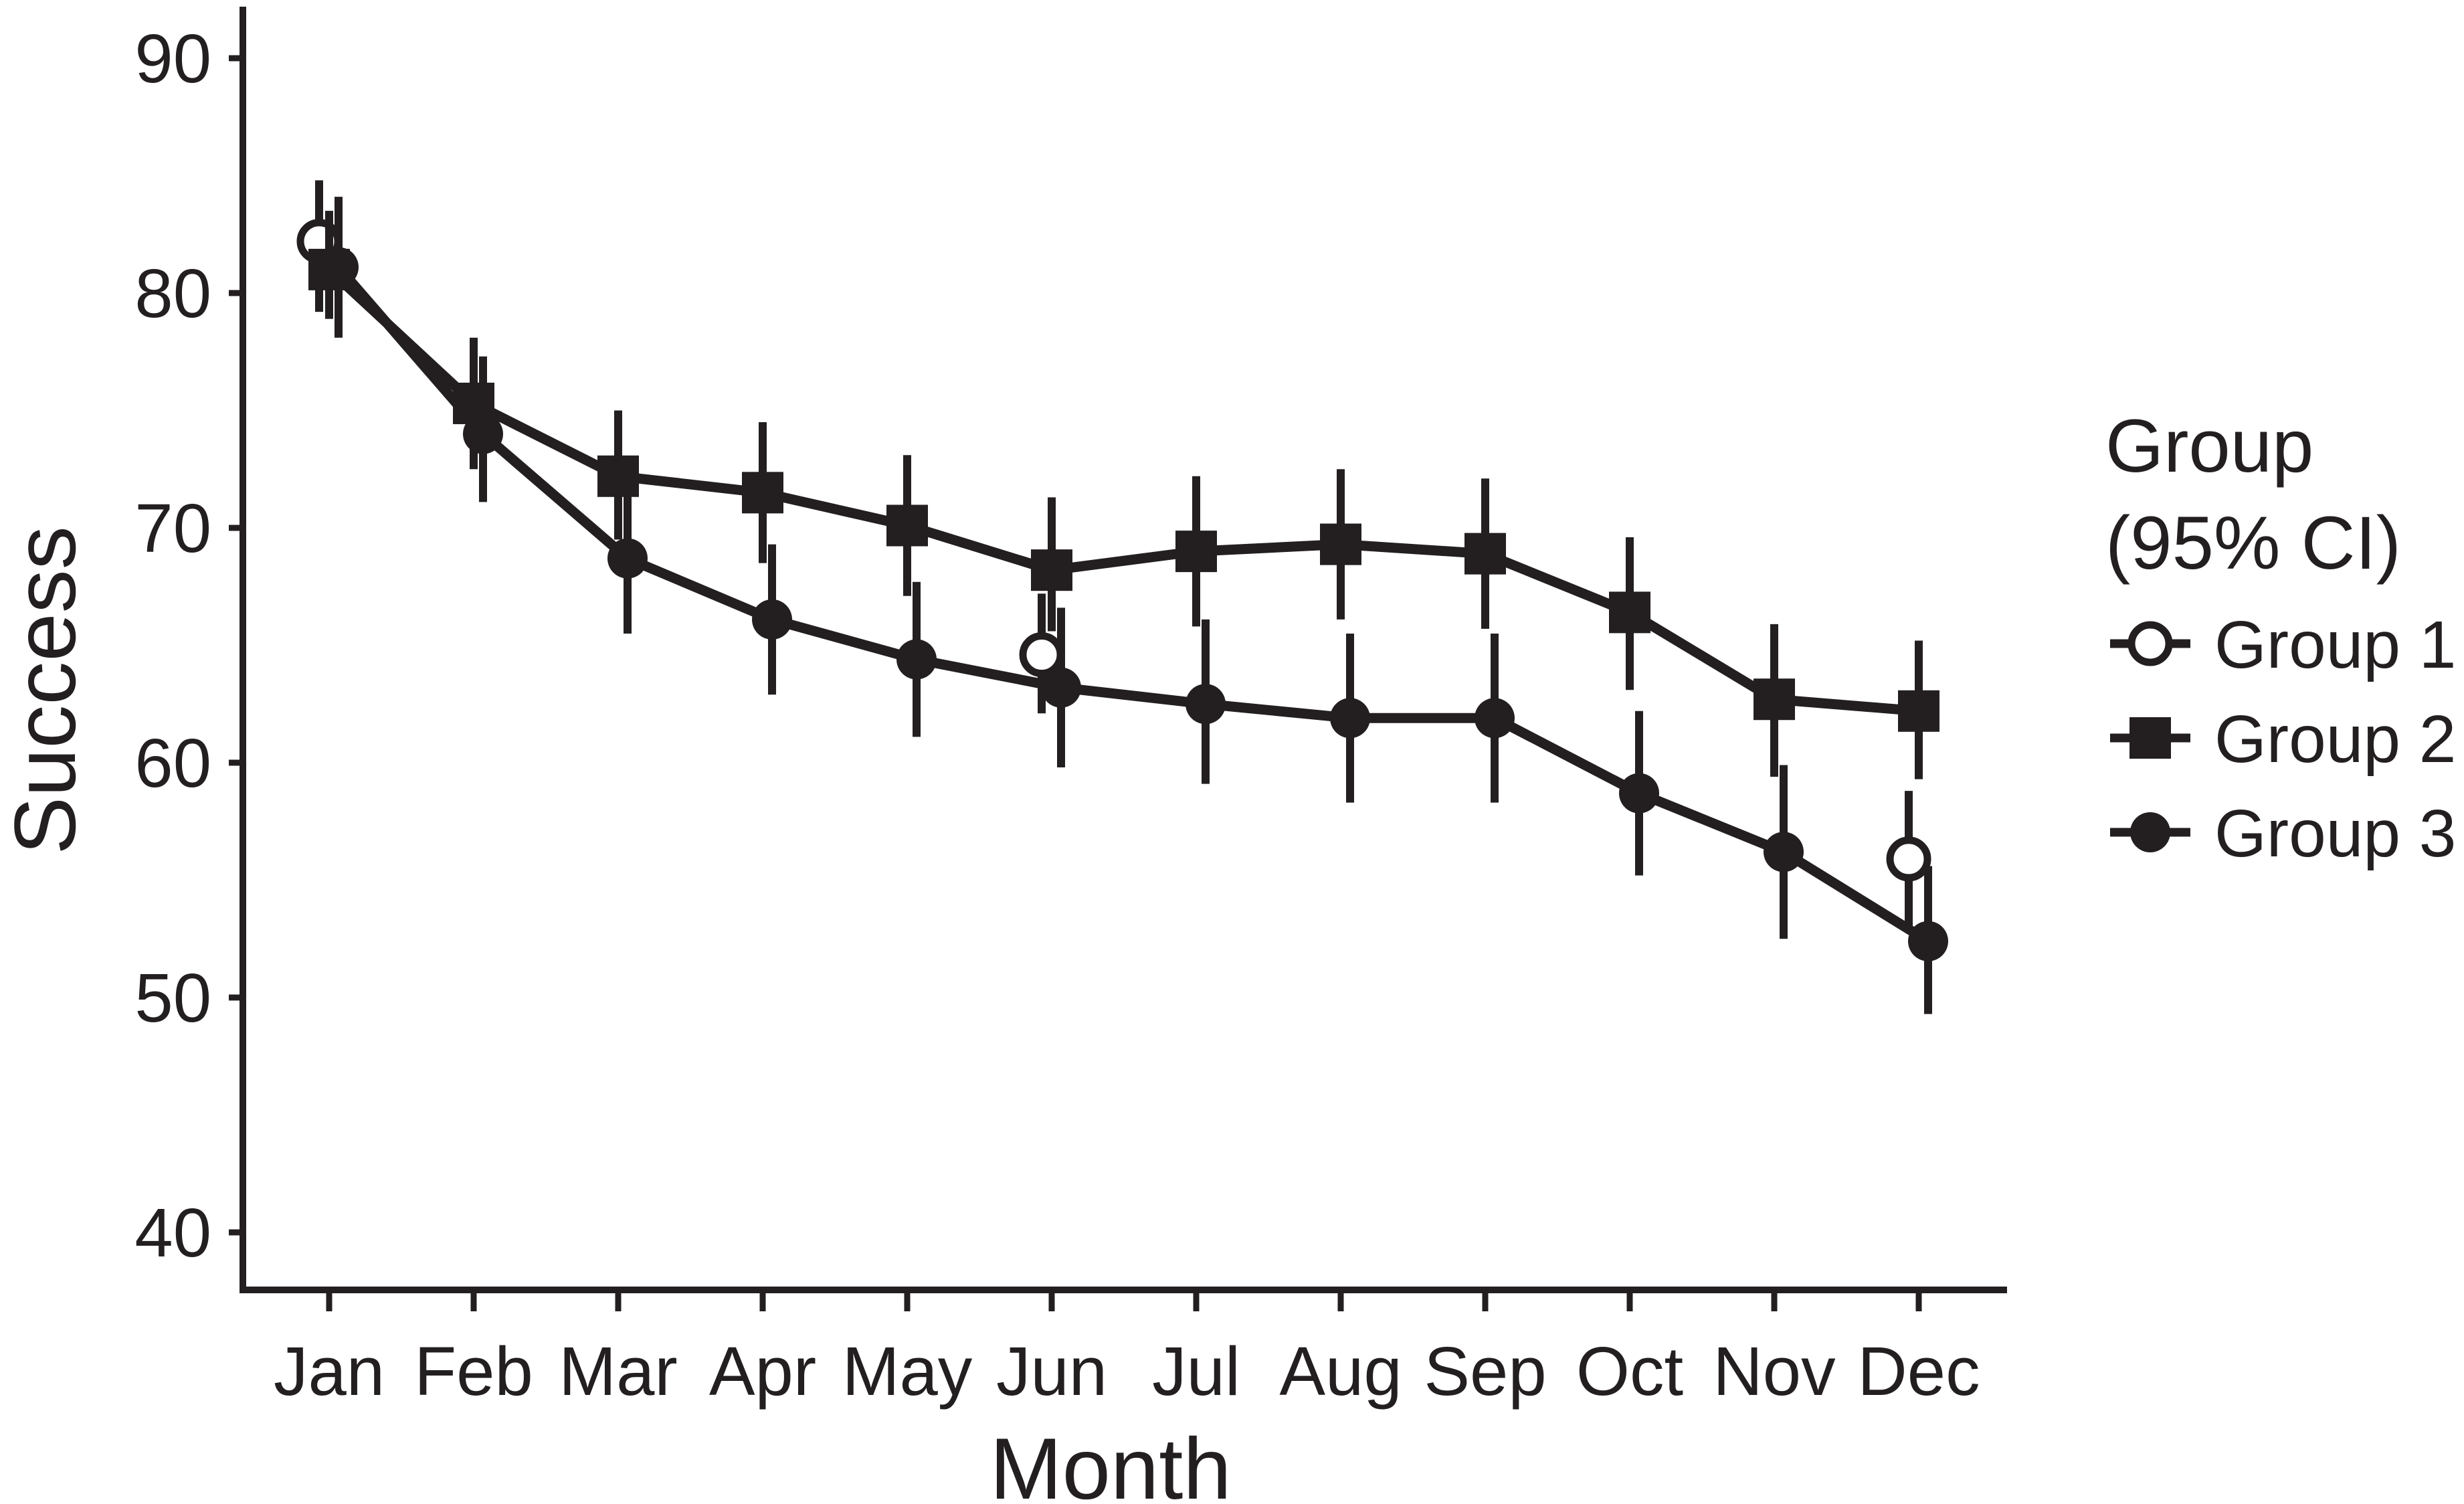 This screenshot has width=2464, height=1504. Describe the element at coordinates (2335, 644) in the screenshot. I see `legend-entry-label: Group 1` at that location.